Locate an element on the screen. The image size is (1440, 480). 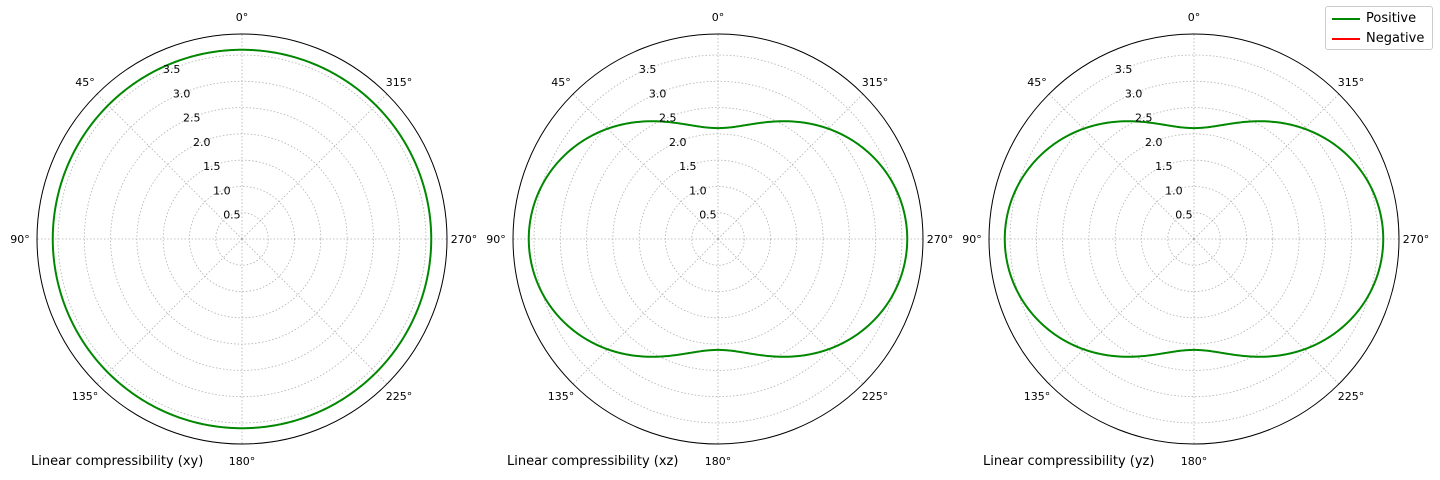
legend-swatch-negative is located at coordinates (1346, 39).